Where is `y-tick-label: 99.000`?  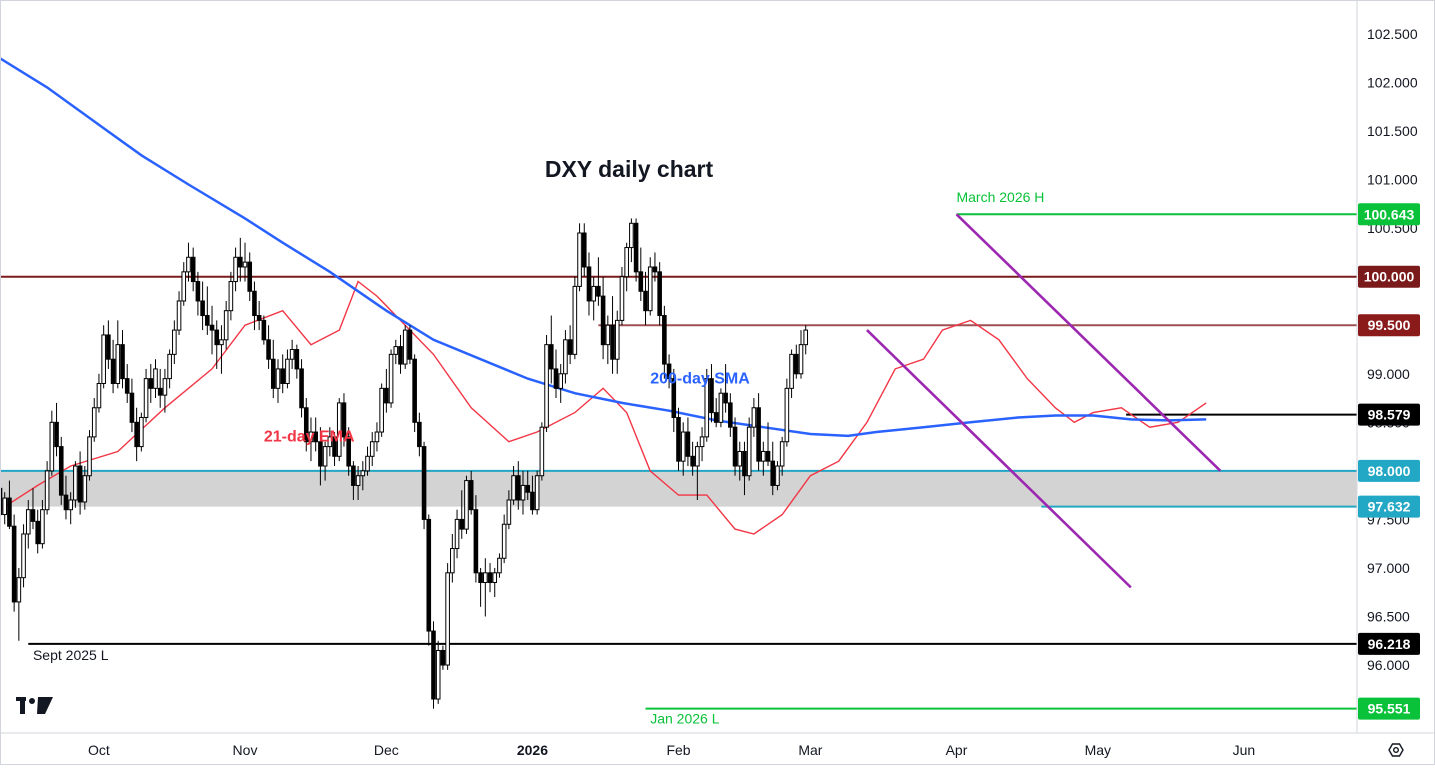 y-tick-label: 99.000 is located at coordinates (1388, 374).